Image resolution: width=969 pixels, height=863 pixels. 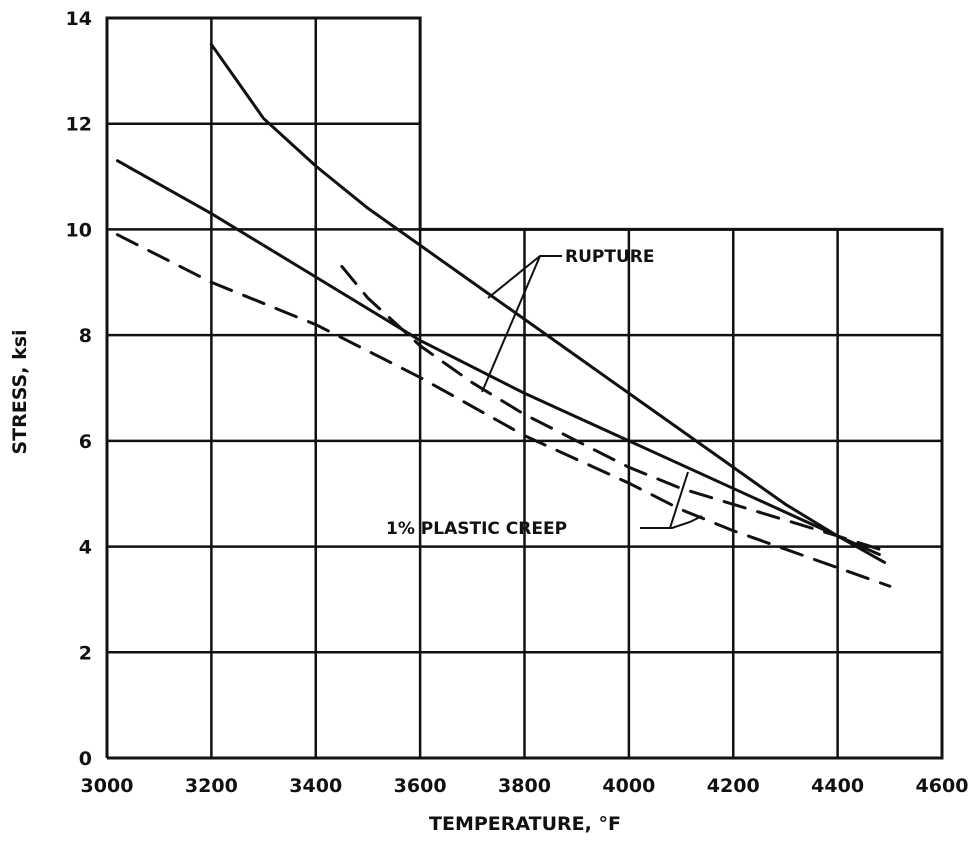 What do you see at coordinates (85, 759) in the screenshot?
I see `y-tick-label: 0` at bounding box center [85, 759].